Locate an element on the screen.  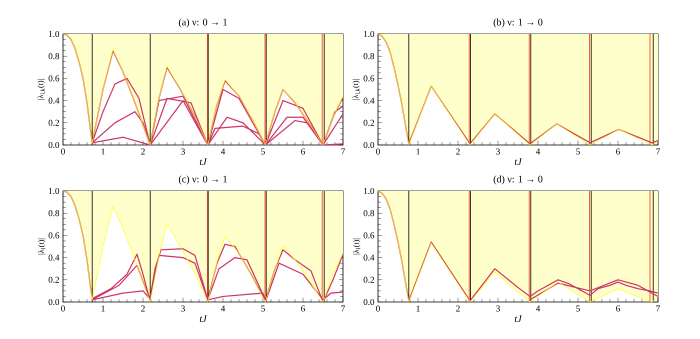
chart-title: (c) ν: 0 → 1 is located at coordinates (202, 179).